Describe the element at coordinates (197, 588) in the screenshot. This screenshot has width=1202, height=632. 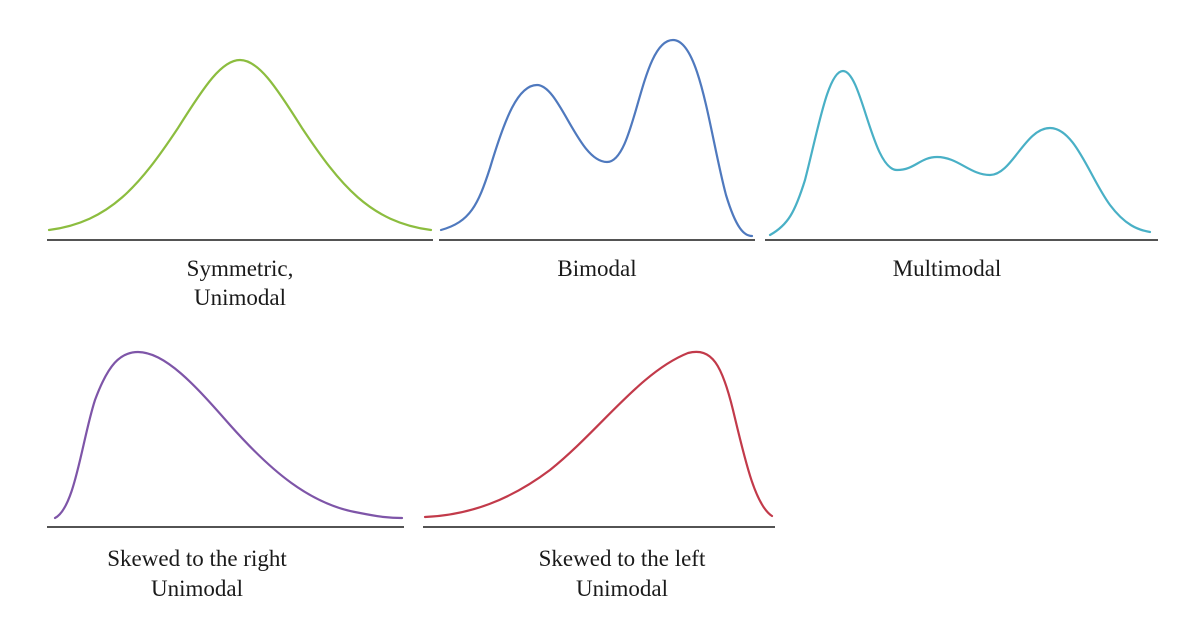
I see `skewed-right-label-line-2: Unimodal` at that location.